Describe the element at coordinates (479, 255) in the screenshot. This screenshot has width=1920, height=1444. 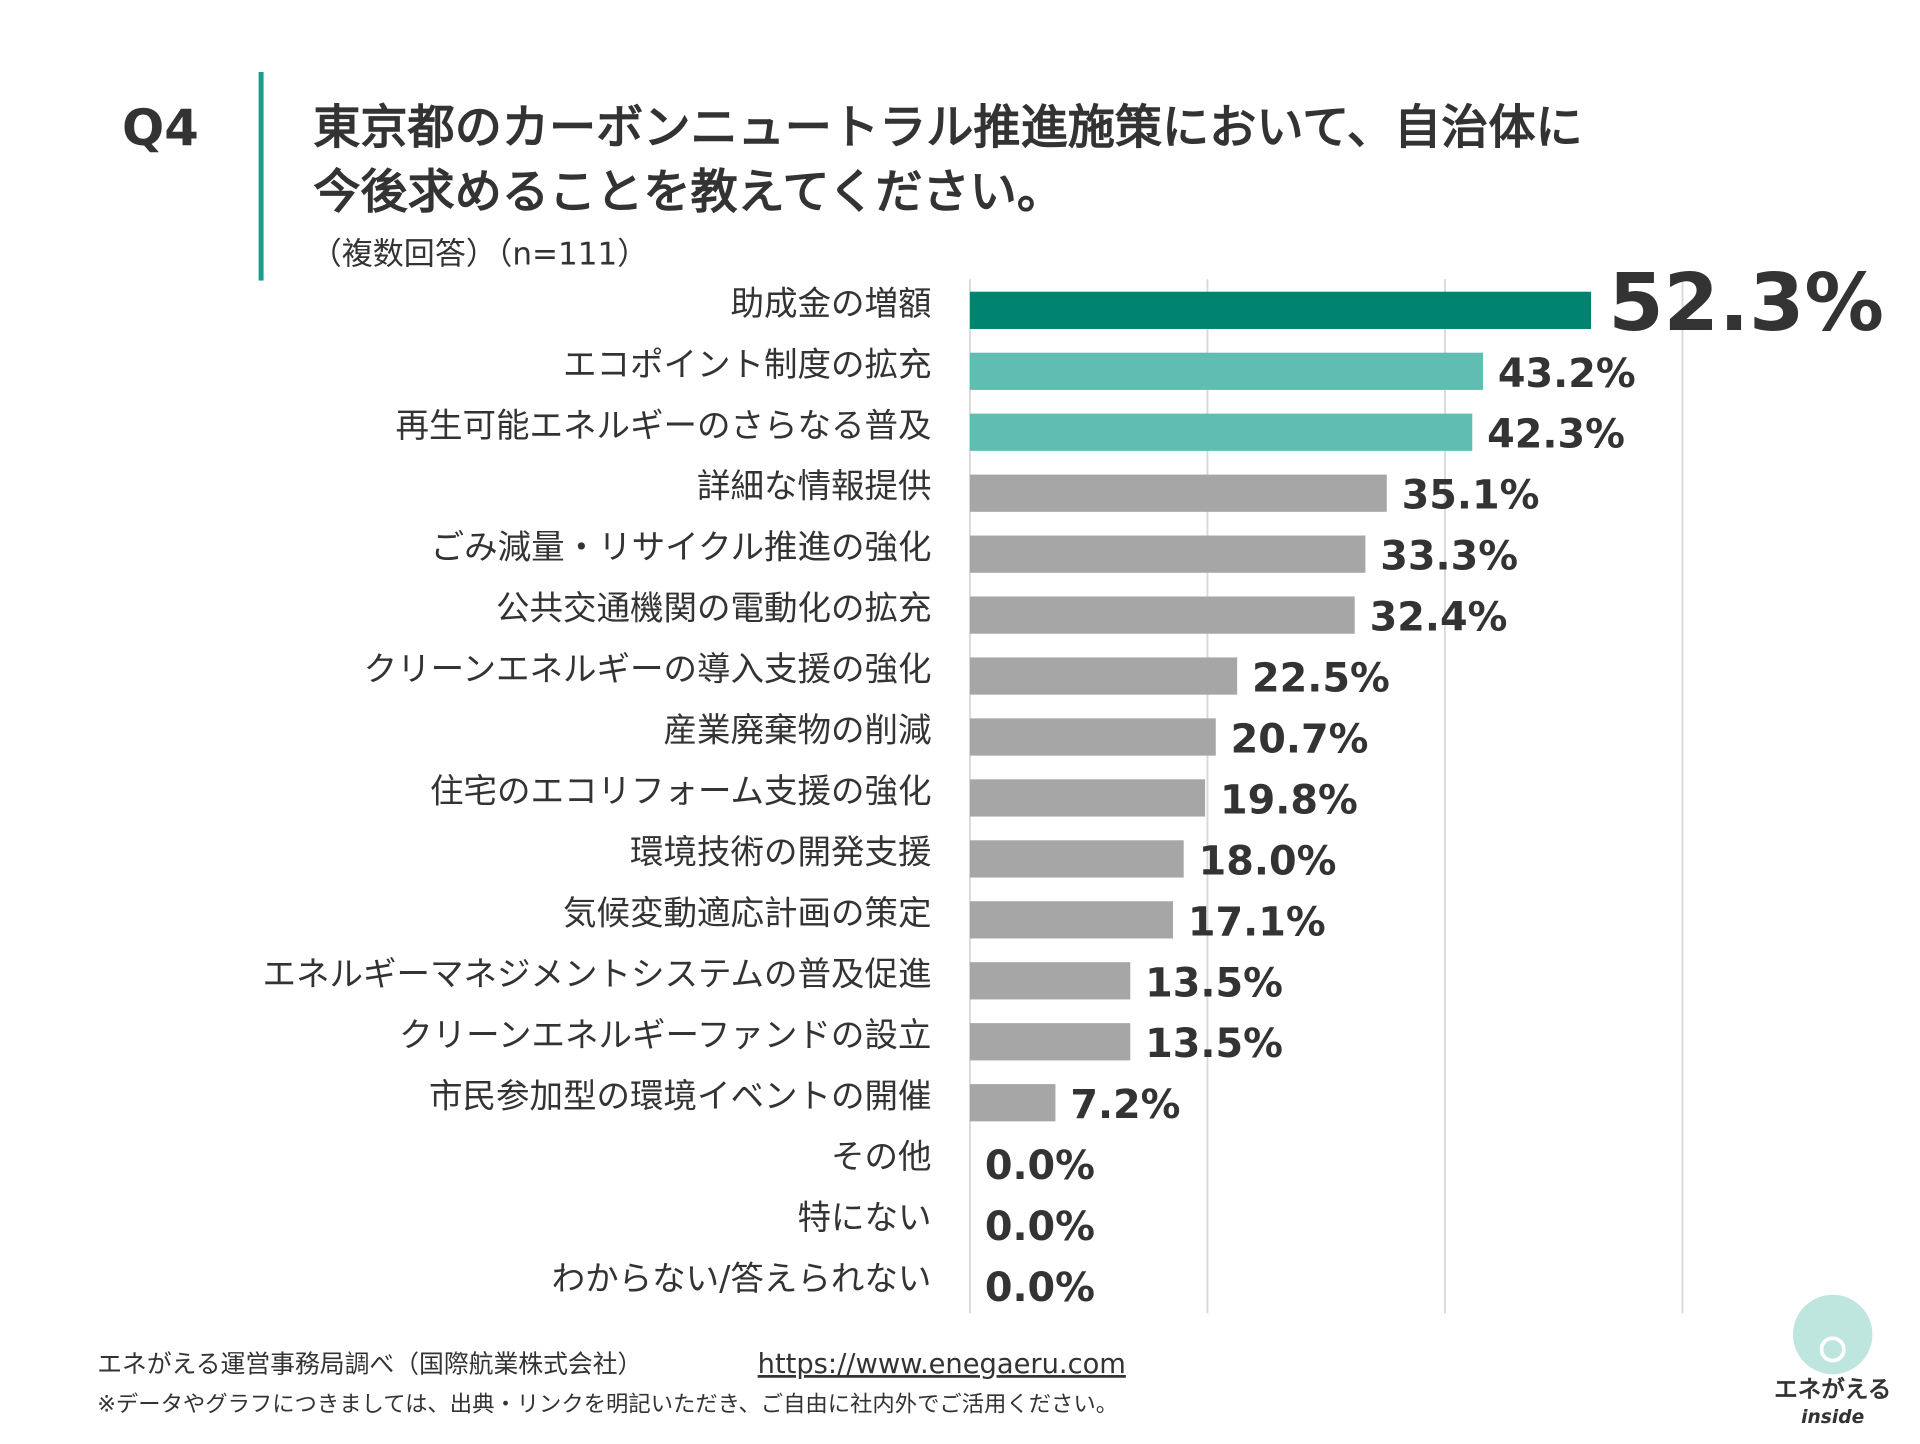
I see `subtitle: （複数回答）（n=111）` at that location.